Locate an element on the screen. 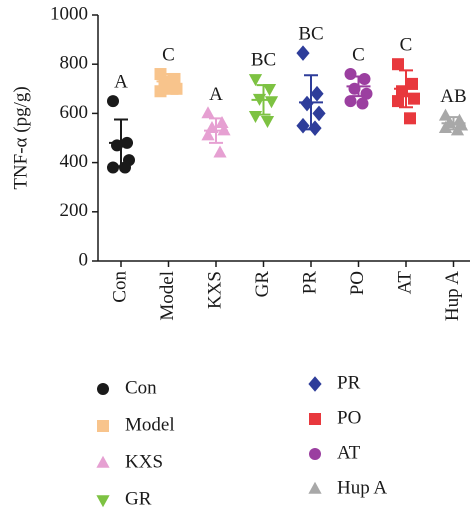 The width and height of the screenshot is (474, 520). legend-label: Con is located at coordinates (141, 387).